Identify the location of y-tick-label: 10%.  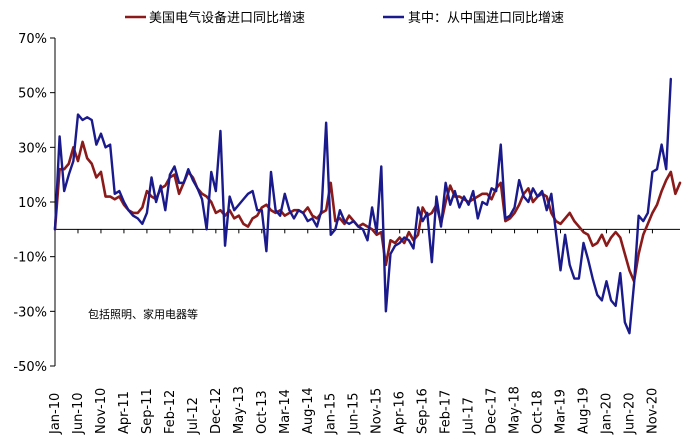
(32, 203).